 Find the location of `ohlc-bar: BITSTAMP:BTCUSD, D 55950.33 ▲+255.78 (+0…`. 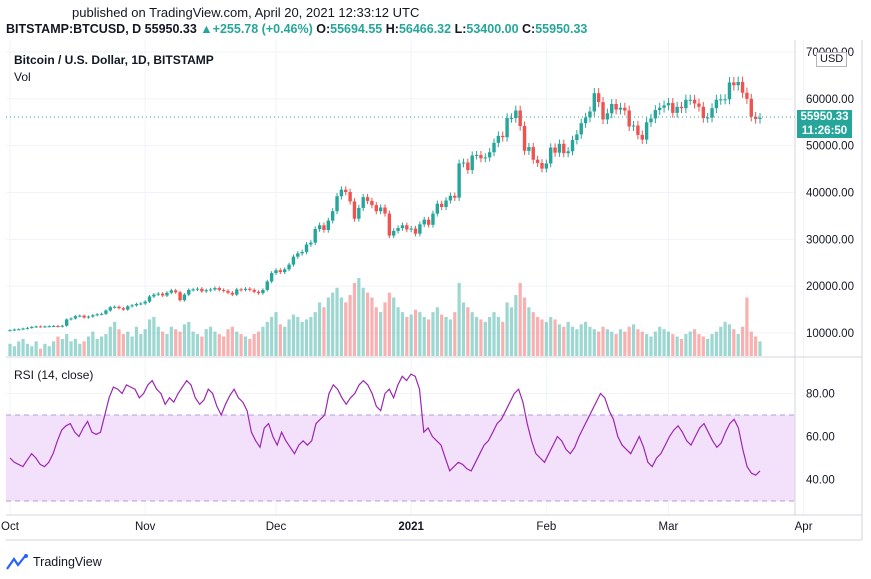

ohlc-bar: BITSTAMP:BTCUSD, D 55950.33 ▲+255.78 (+0… is located at coordinates (296, 29).